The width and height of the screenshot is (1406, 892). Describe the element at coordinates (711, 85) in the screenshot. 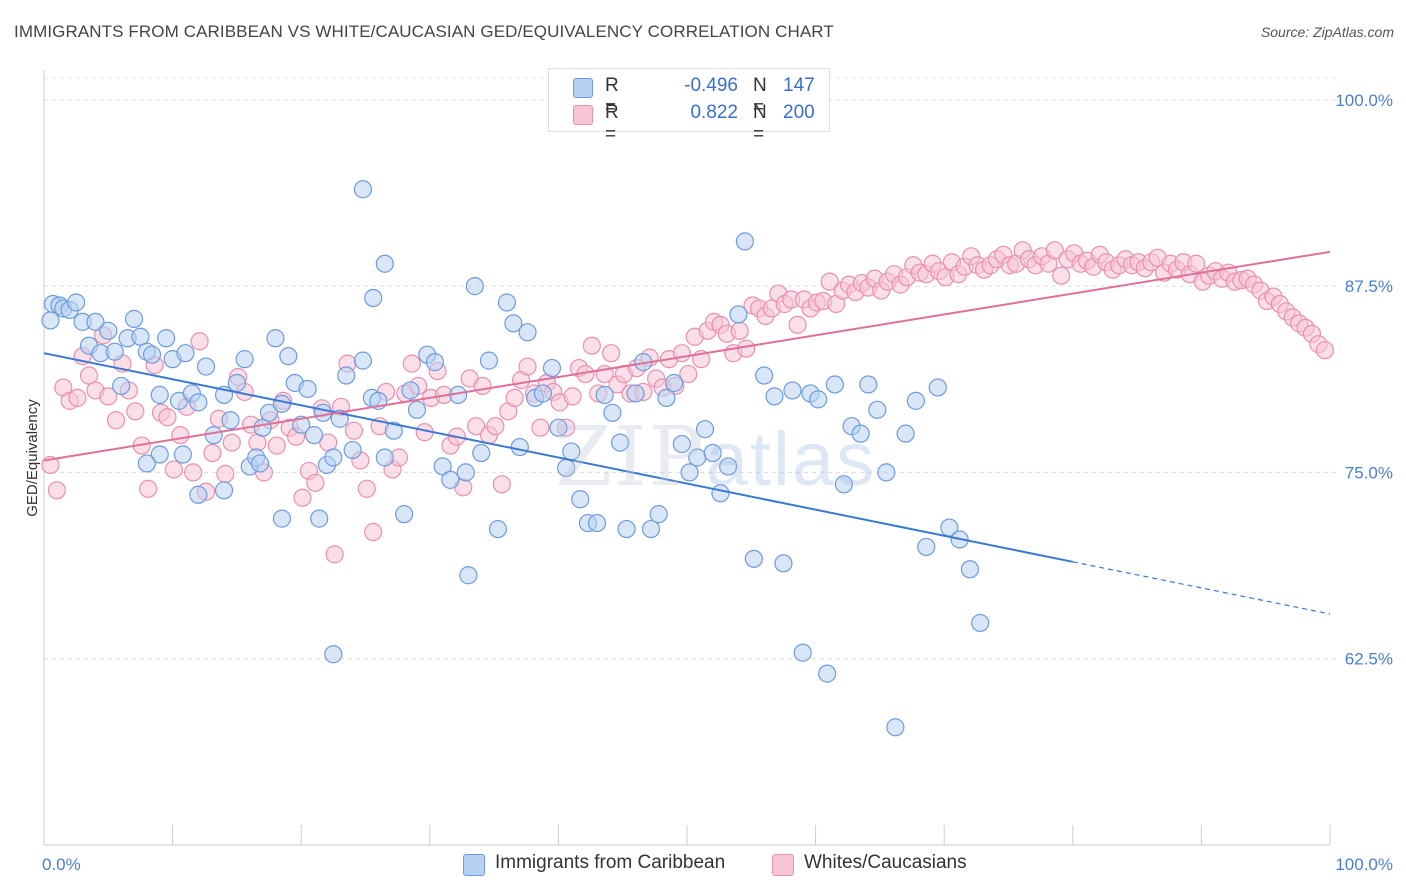

I see `legend-r-value: -0.496` at that location.